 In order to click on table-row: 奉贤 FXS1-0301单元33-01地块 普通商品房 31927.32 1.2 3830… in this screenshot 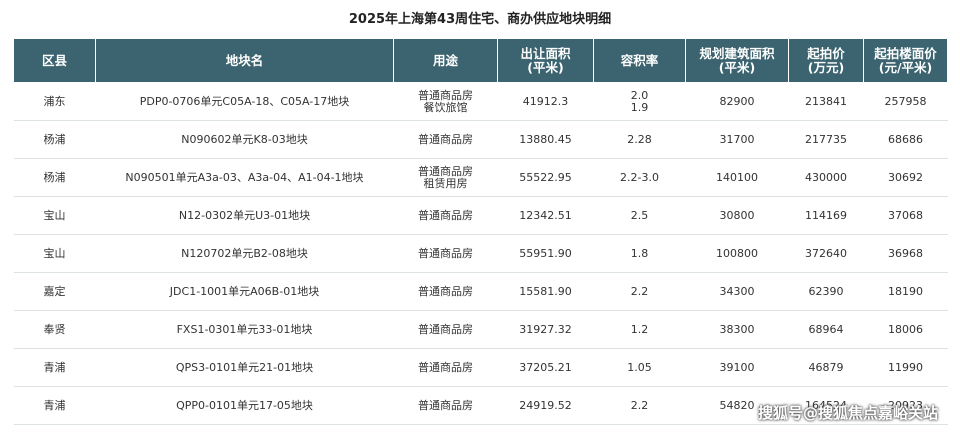, I will do `click(480, 329)`.